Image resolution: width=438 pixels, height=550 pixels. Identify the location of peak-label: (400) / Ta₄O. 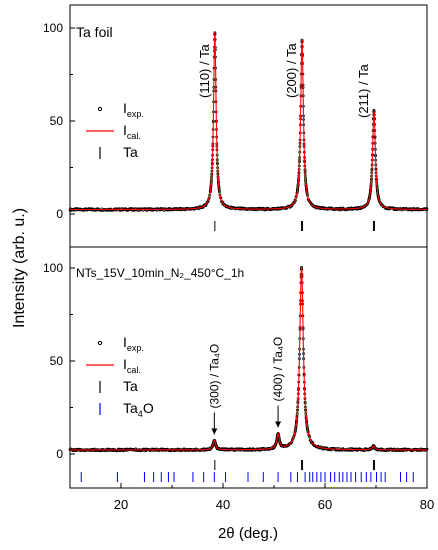
(278, 369).